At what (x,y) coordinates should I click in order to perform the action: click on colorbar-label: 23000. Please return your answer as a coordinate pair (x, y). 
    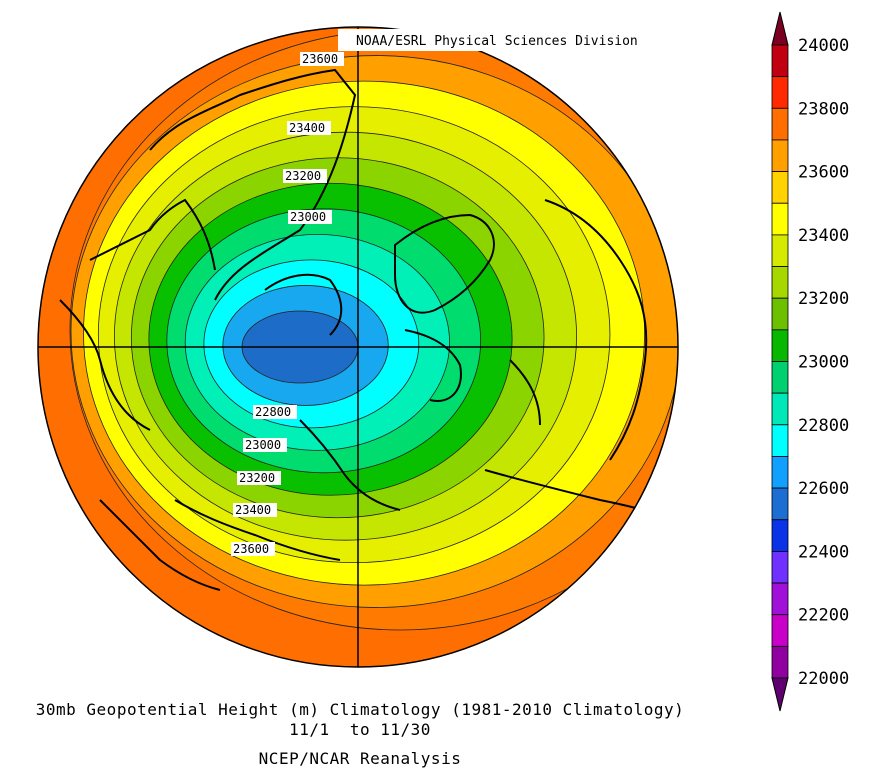
    Looking at the image, I should click on (823, 363).